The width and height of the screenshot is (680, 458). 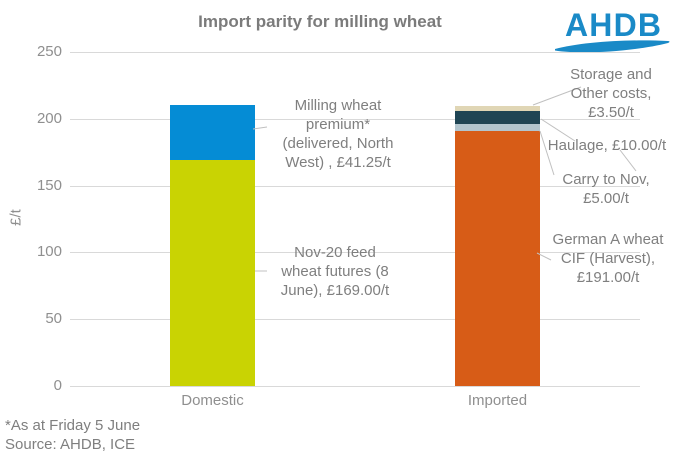 What do you see at coordinates (49, 185) in the screenshot?
I see `y-tick-label-150: 150` at bounding box center [49, 185].